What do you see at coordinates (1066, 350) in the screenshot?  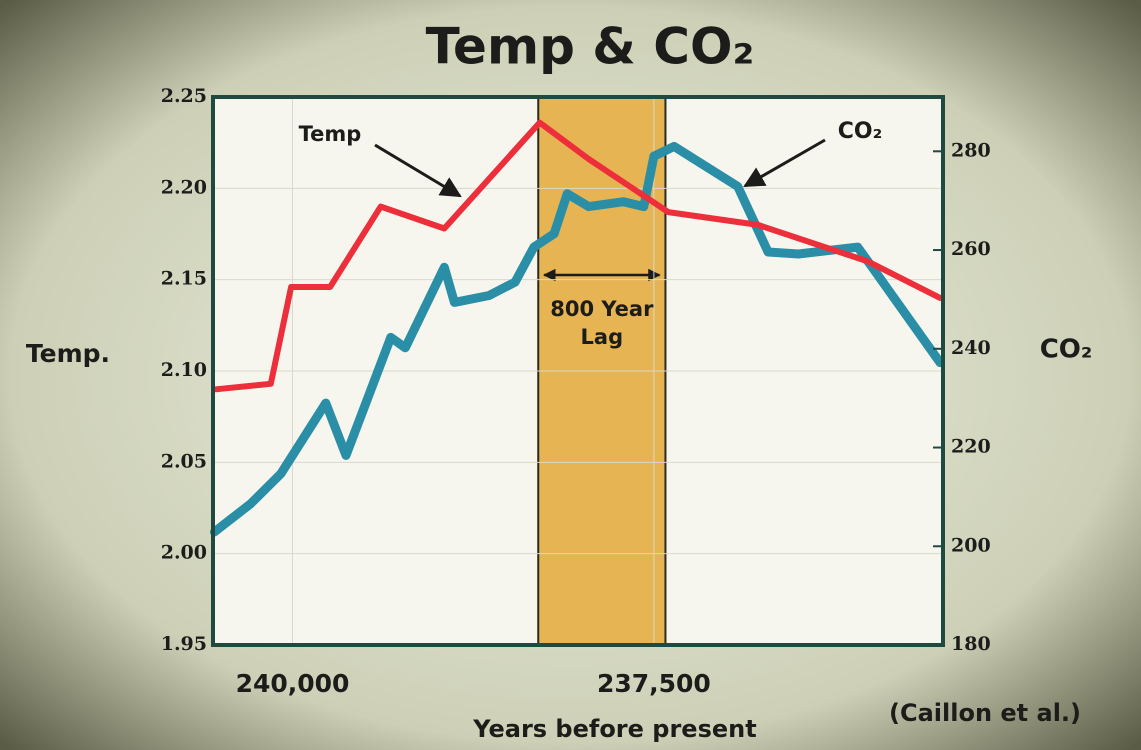 I see `y2-axis-label: CO₂` at bounding box center [1066, 350].